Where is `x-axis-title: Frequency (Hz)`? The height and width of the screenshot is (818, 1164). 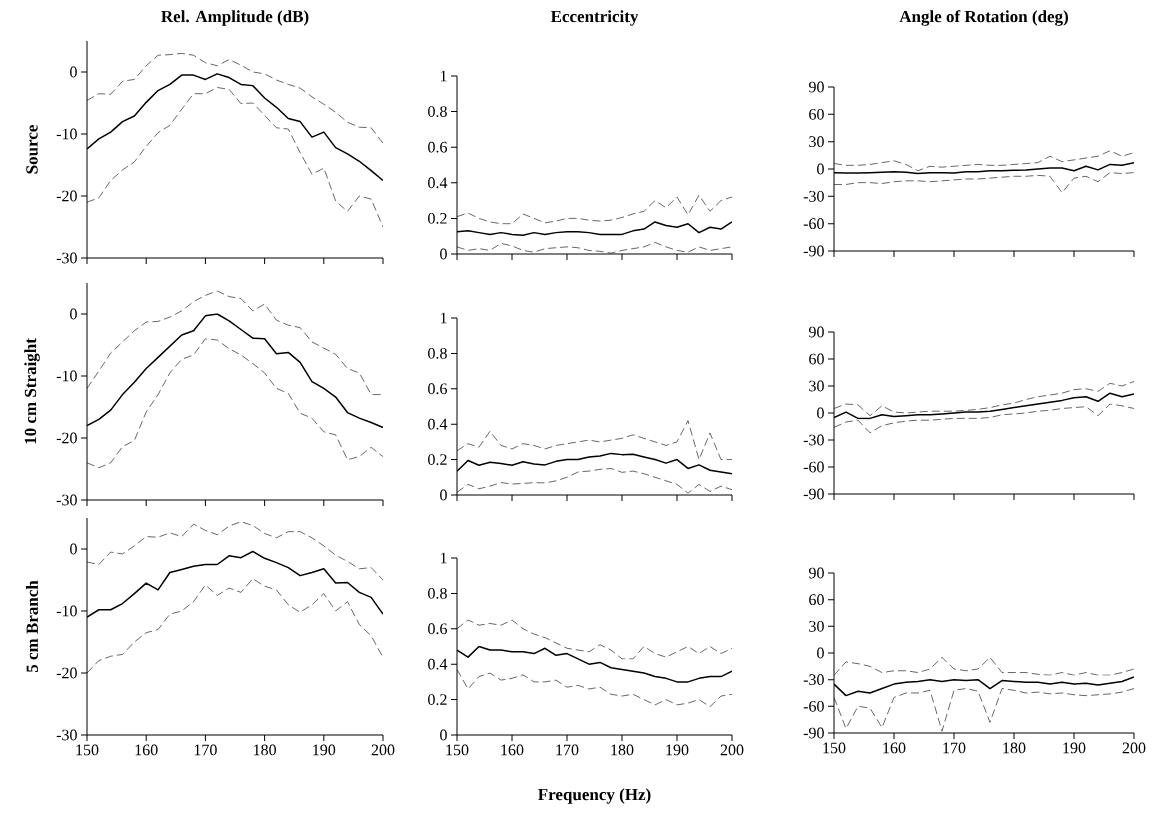 x-axis-title: Frequency (Hz) is located at coordinates (594, 796).